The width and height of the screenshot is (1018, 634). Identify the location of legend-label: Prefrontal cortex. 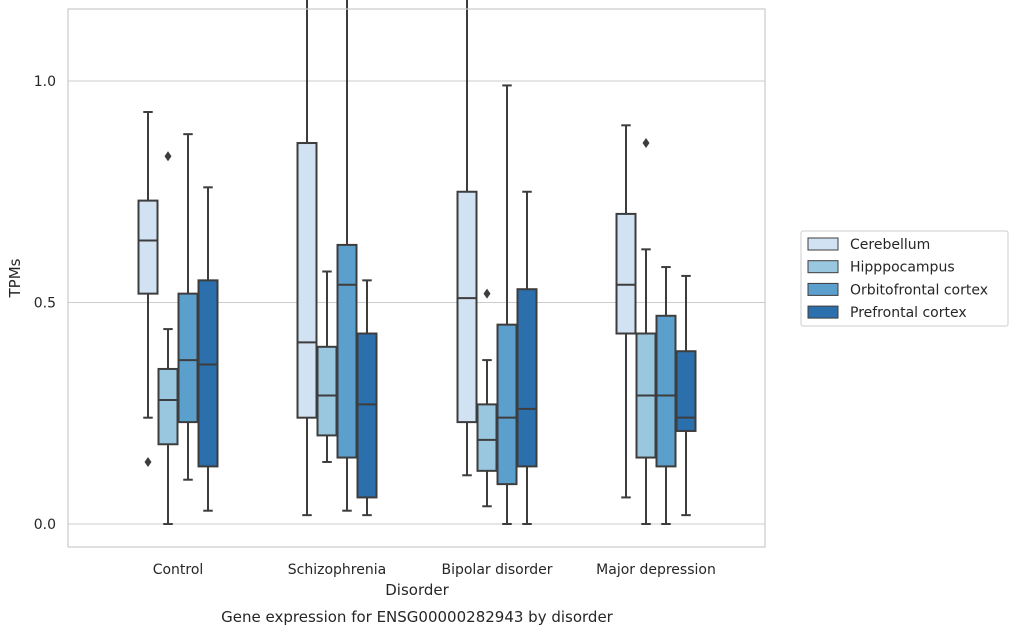
(908, 313).